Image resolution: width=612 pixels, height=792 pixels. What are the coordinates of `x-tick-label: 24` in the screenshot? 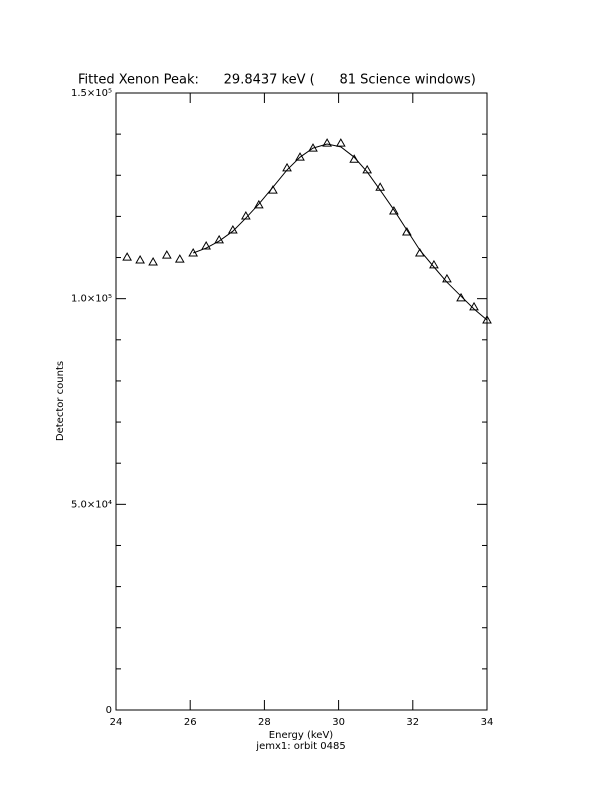 It's located at (116, 722).